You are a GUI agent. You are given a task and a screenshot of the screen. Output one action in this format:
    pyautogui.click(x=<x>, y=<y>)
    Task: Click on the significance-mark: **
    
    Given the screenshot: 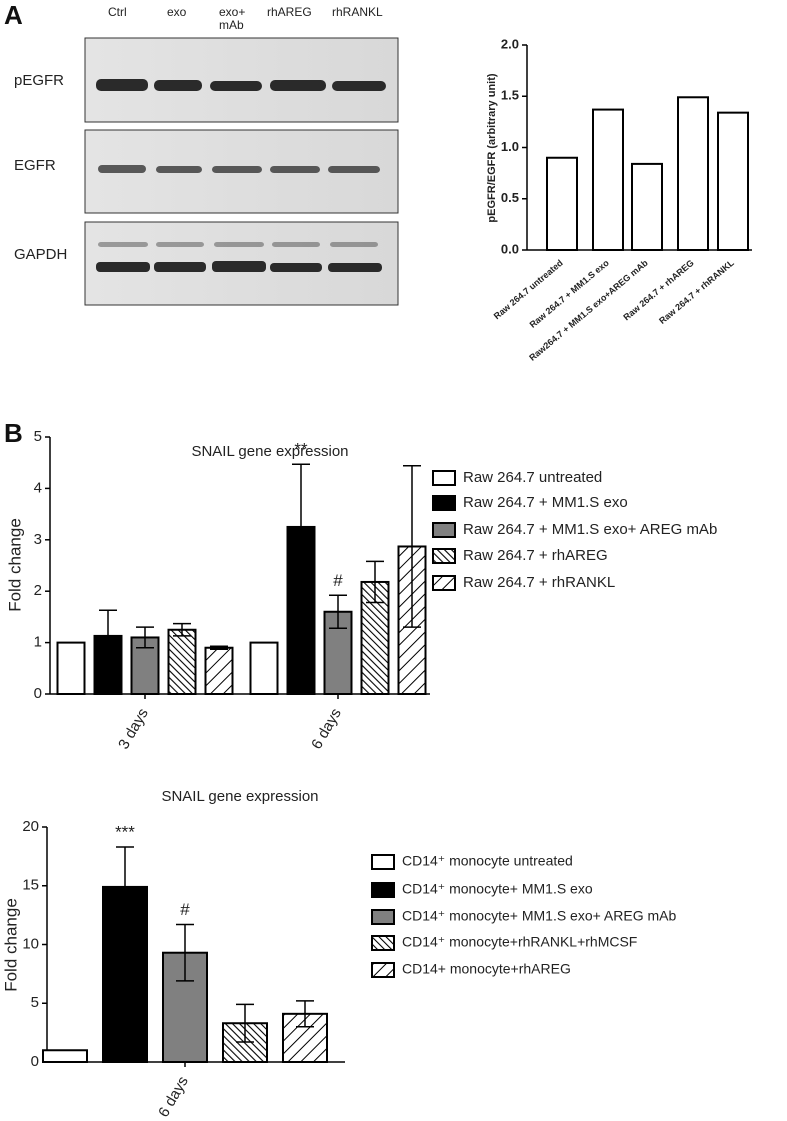 What is the action you would take?
    pyautogui.click(x=301, y=449)
    